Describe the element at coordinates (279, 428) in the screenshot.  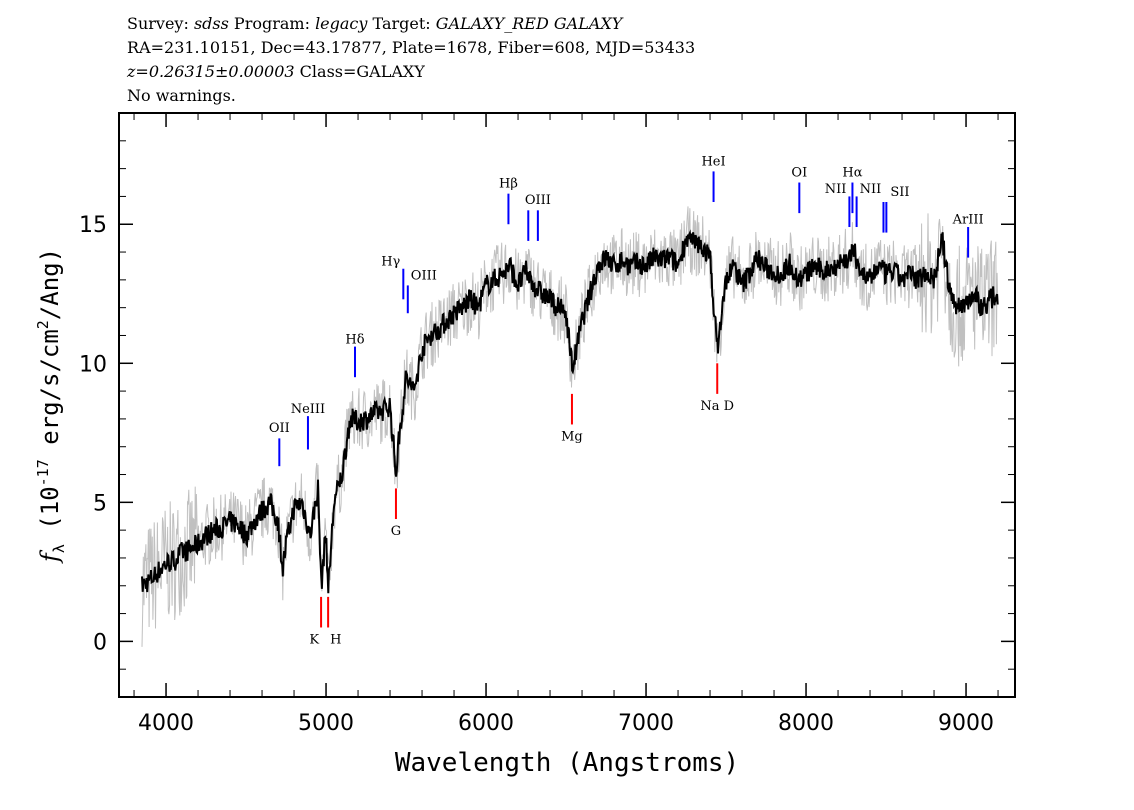
I see `line-label: OII` at that location.